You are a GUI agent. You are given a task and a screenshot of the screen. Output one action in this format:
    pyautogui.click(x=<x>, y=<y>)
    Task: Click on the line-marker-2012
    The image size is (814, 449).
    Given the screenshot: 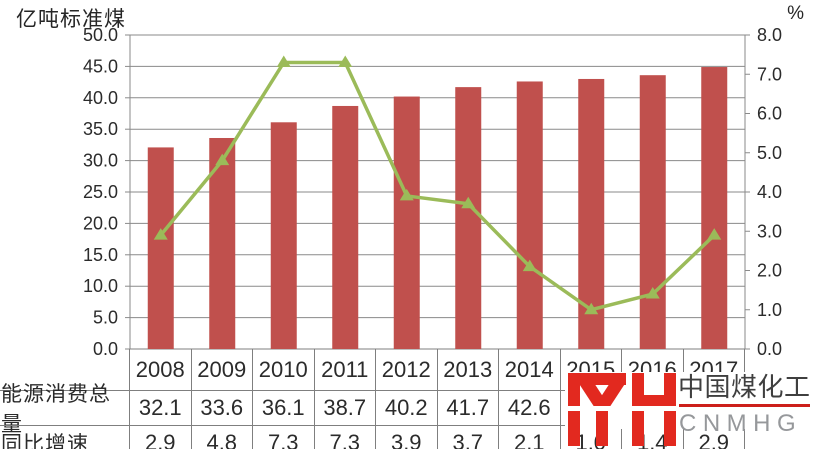 What is the action you would take?
    pyautogui.click(x=406, y=194)
    